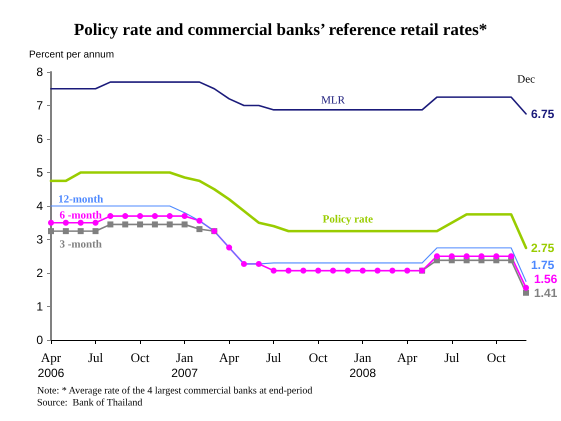  Describe the element at coordinates (546, 279) in the screenshot. I see `data-label: 1.56` at that location.